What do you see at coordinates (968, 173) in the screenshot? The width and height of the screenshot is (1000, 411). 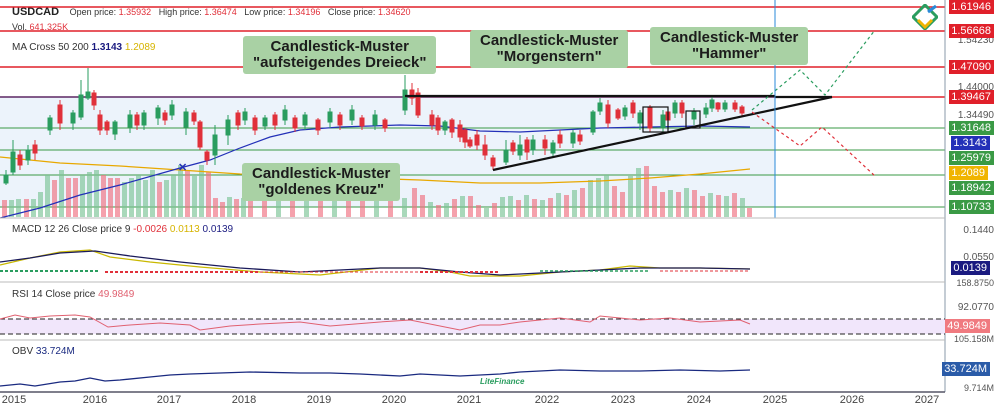 I see `ma200-tag: 1.2089` at bounding box center [968, 173].